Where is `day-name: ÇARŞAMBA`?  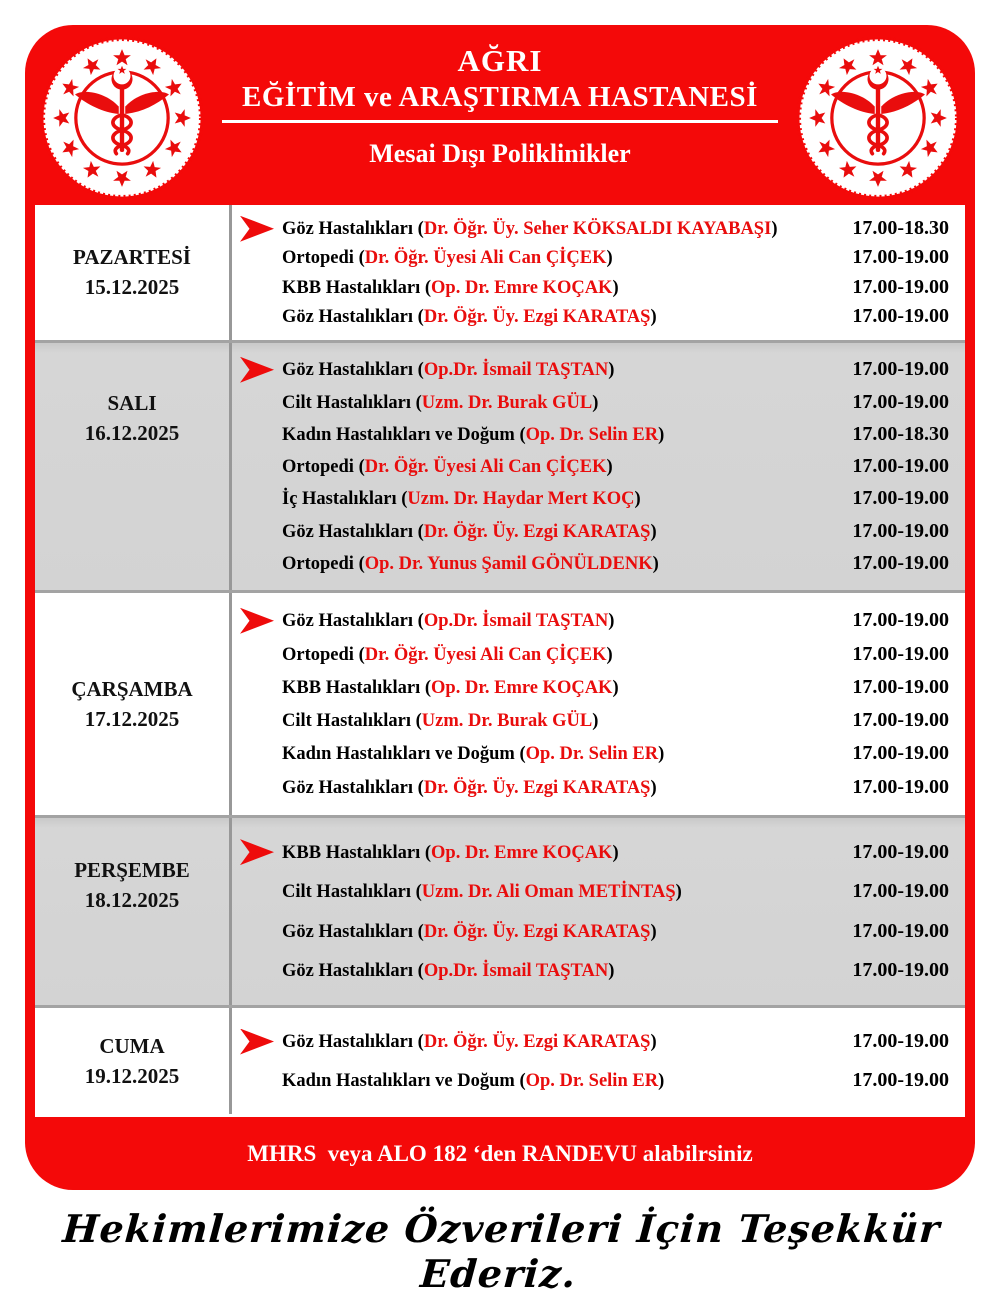
day-name: ÇARŞAMBA is located at coordinates (132, 688).